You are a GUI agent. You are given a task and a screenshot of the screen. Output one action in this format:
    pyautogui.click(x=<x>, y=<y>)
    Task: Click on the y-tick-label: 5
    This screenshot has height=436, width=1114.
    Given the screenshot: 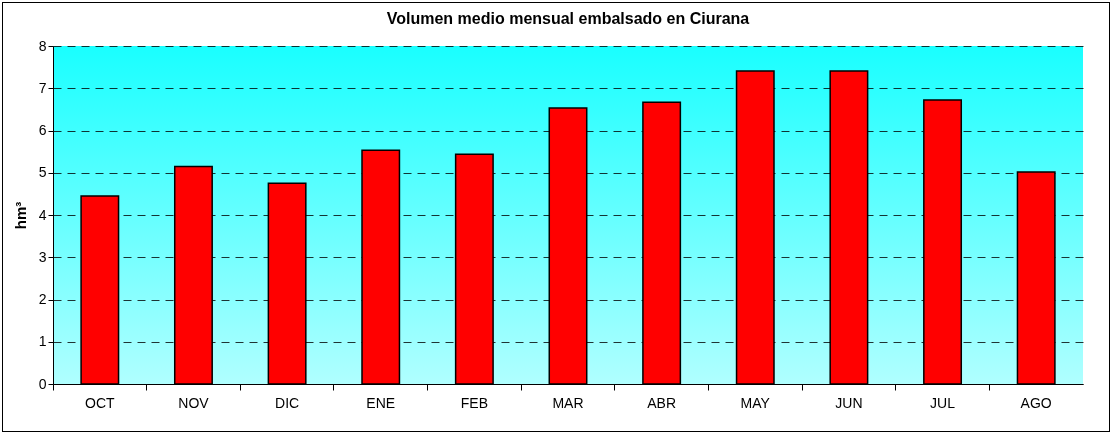 What is the action you would take?
    pyautogui.click(x=42, y=172)
    